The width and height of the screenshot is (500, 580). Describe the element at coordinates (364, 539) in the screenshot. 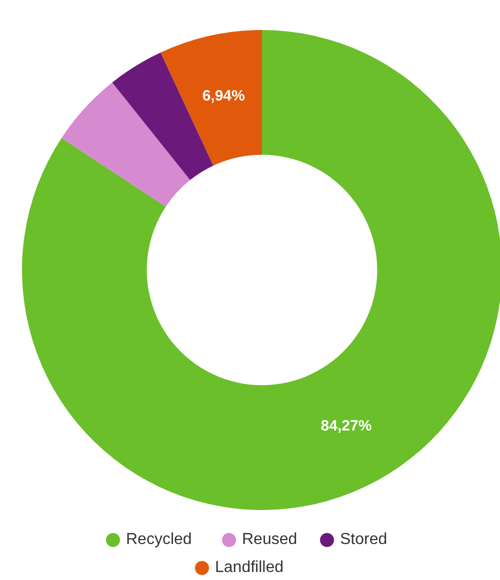

I see `legend-label: Stored` at that location.